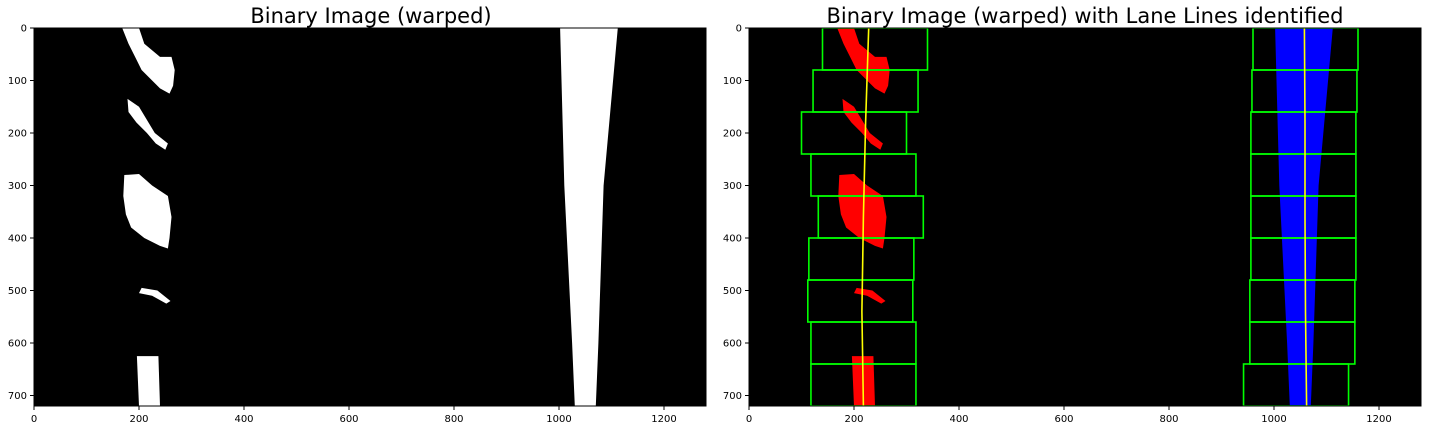  Describe the element at coordinates (865, 217) in the screenshot. I see `left-fit-line` at that location.